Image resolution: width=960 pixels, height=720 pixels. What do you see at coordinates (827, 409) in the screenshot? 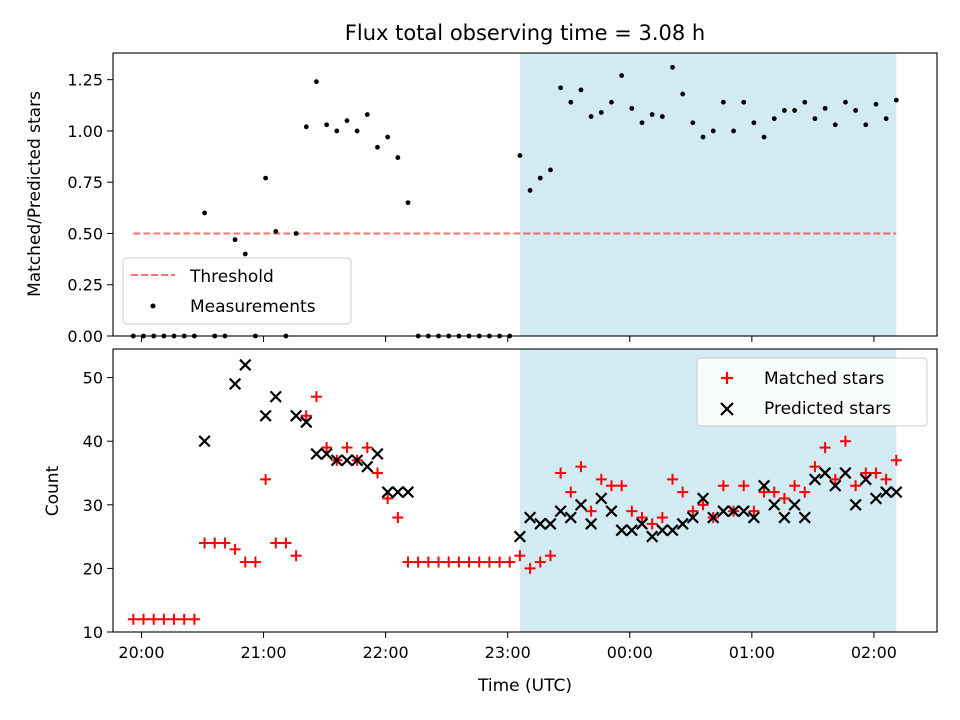
I see `predicted-legend-label: Predicted stars` at bounding box center [827, 409].